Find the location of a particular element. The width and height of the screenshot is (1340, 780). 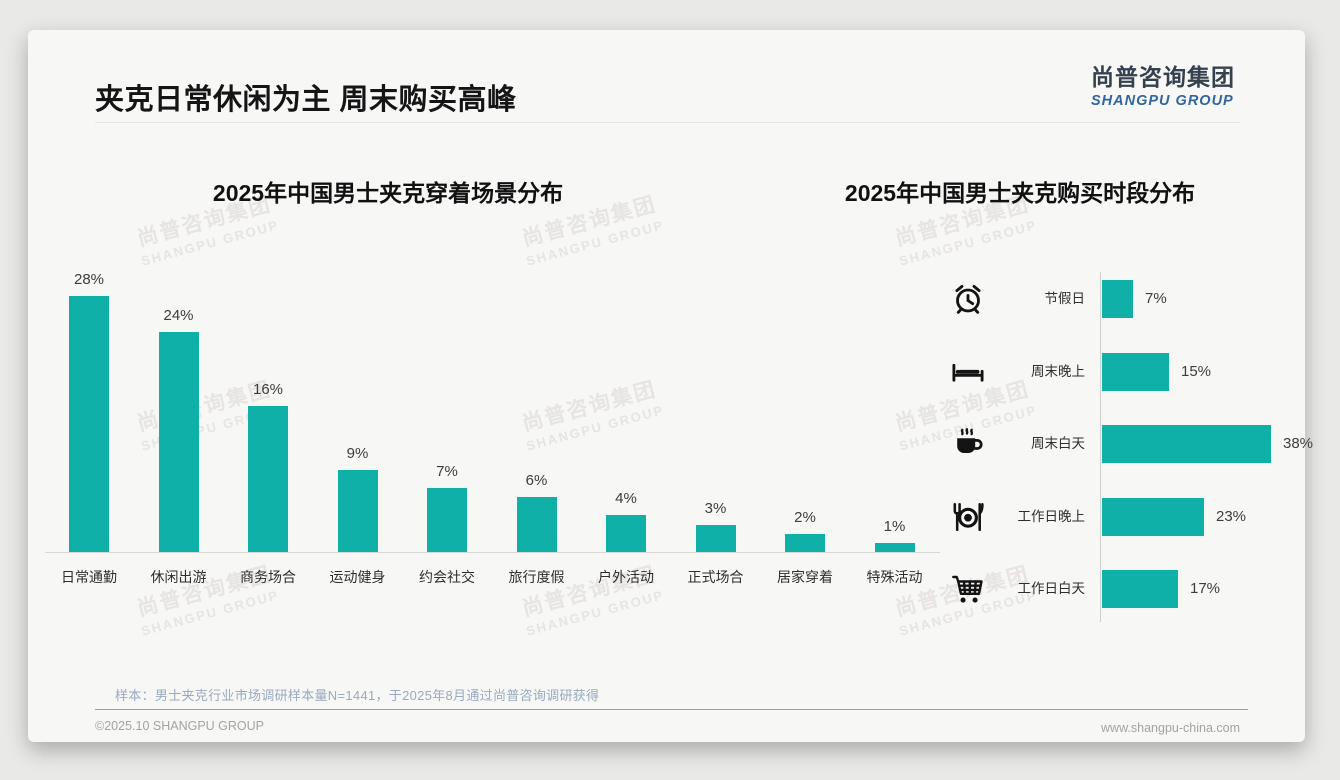

y-axis-line is located at coordinates (1100, 447).